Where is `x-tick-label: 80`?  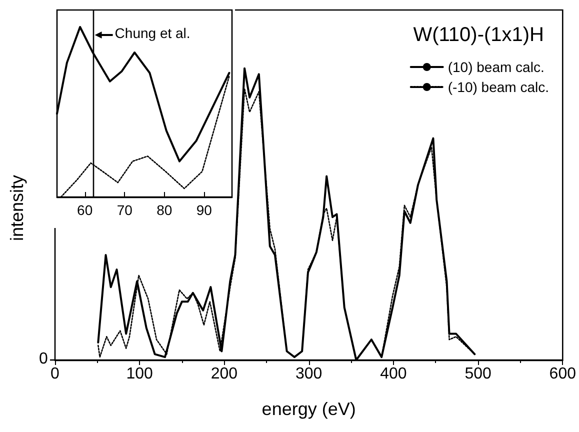 x-tick-label: 80 is located at coordinates (164, 210).